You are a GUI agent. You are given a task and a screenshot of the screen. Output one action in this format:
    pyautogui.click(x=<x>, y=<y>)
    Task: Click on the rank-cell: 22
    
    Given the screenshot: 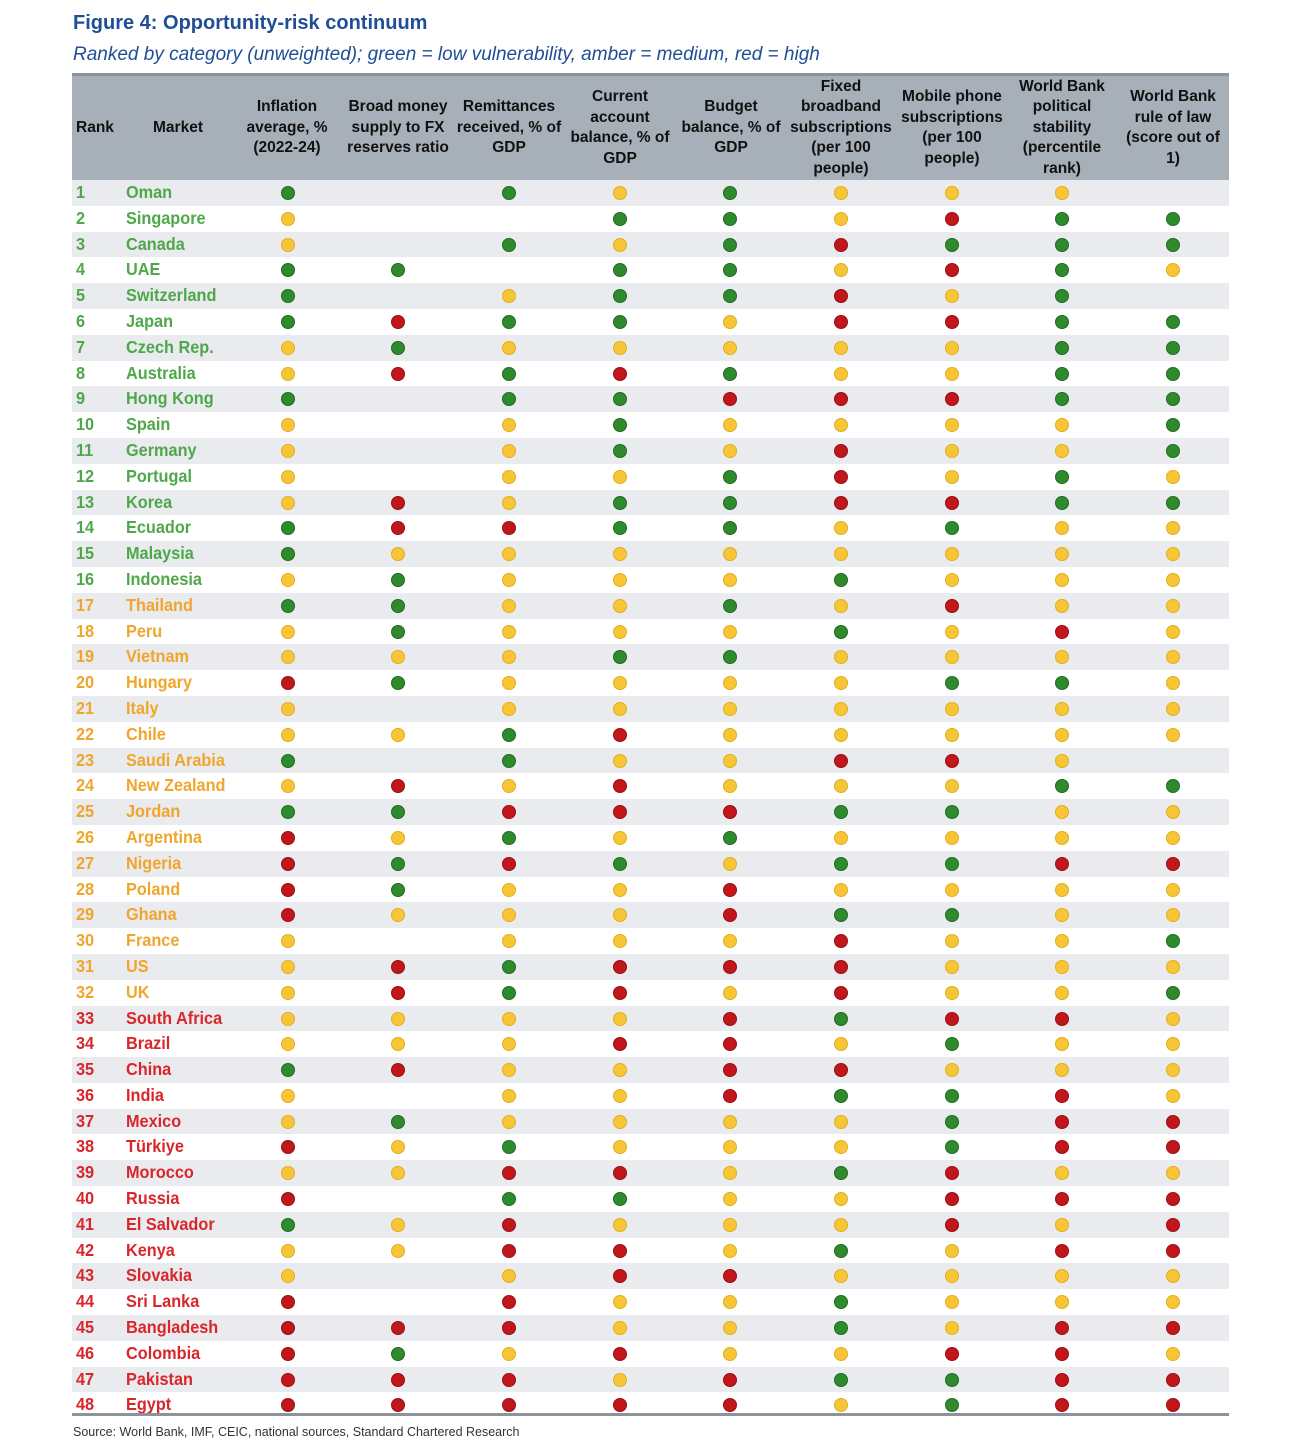 What is the action you would take?
    pyautogui.click(x=85, y=733)
    